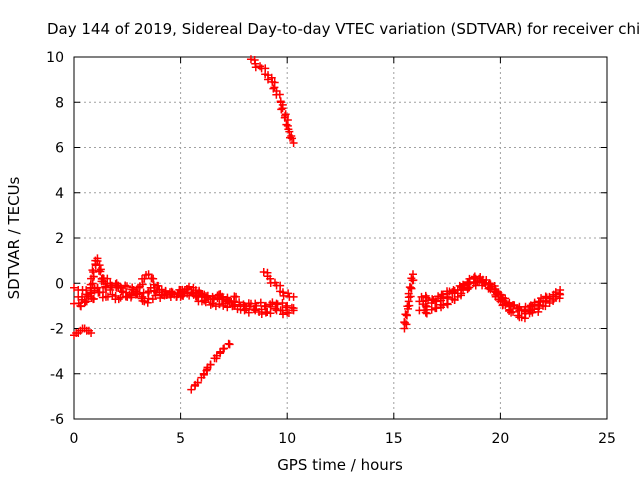 The image size is (640, 480). What do you see at coordinates (59, 149) in the screenshot?
I see `y-tick-label: 6` at bounding box center [59, 149].